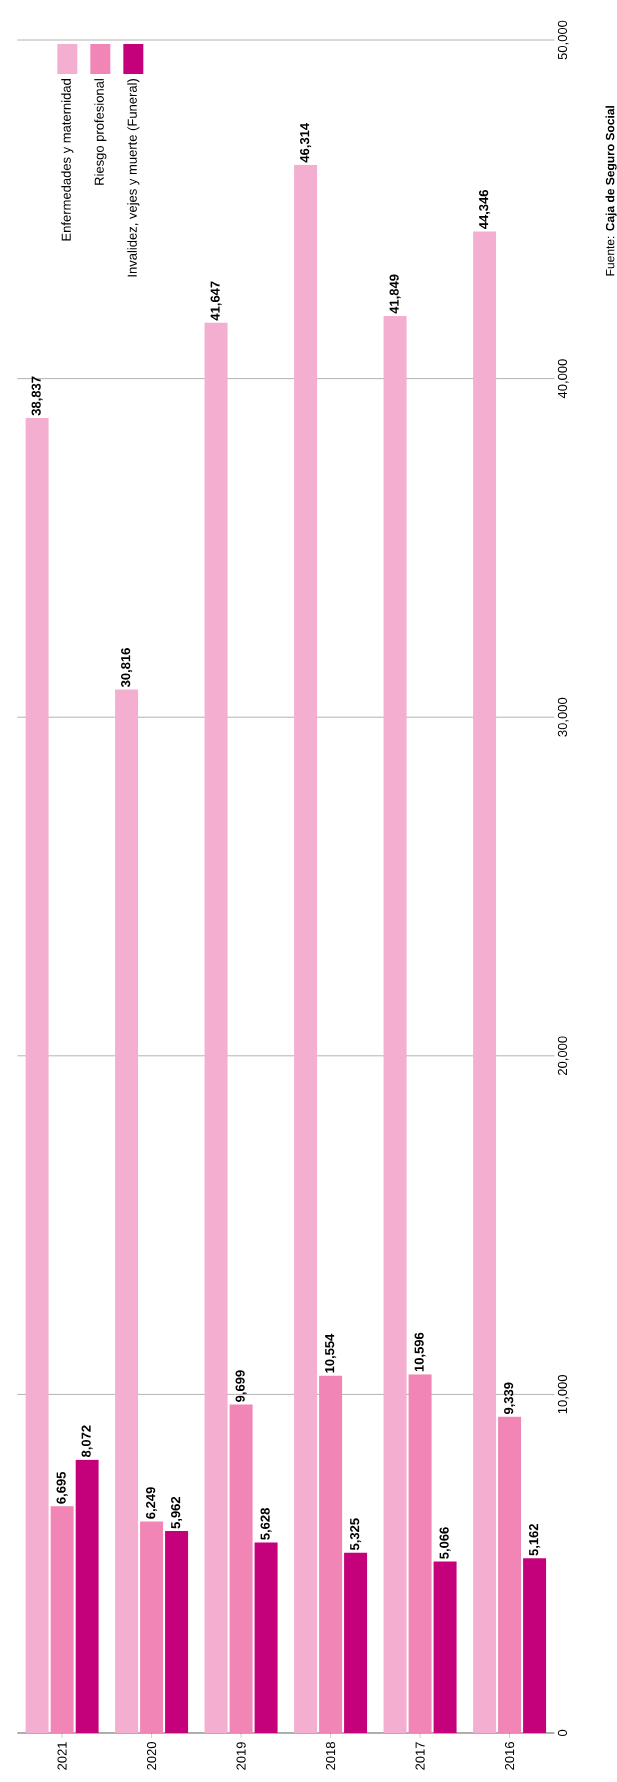 This screenshot has height=1782, width=617. What do you see at coordinates (331, 1756) in the screenshot?
I see `x-tick-label: 2018` at bounding box center [331, 1756].